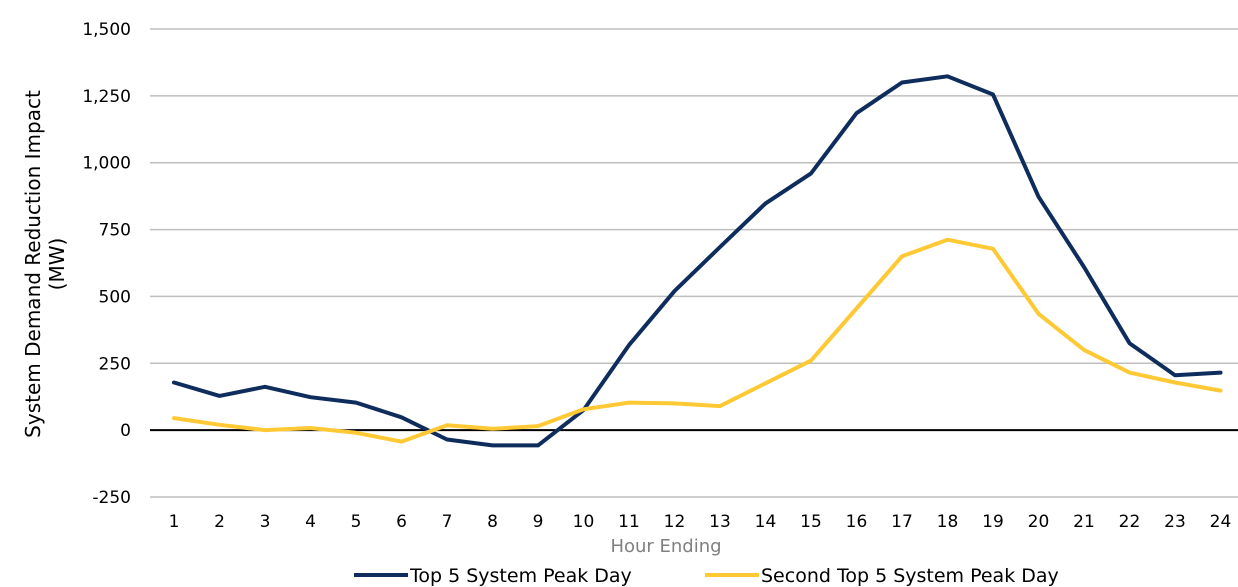 The image size is (1238, 587). I want to click on x-tick-label: 12, so click(675, 522).